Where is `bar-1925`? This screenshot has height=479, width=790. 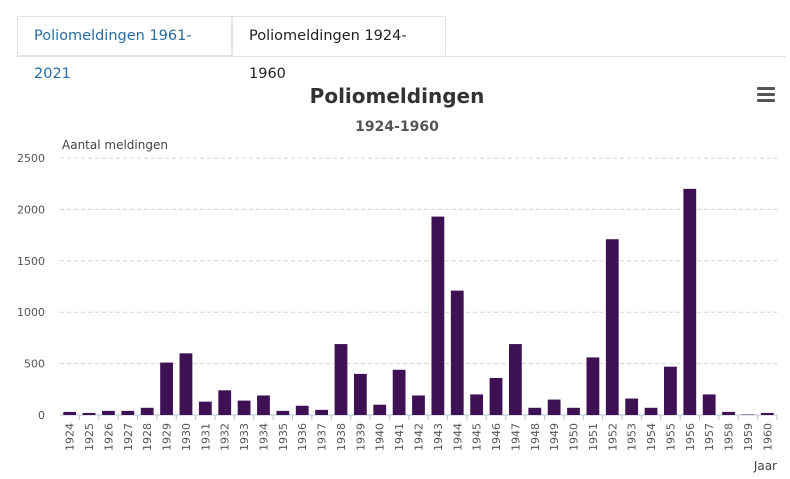
bar-1925 is located at coordinates (89, 413).